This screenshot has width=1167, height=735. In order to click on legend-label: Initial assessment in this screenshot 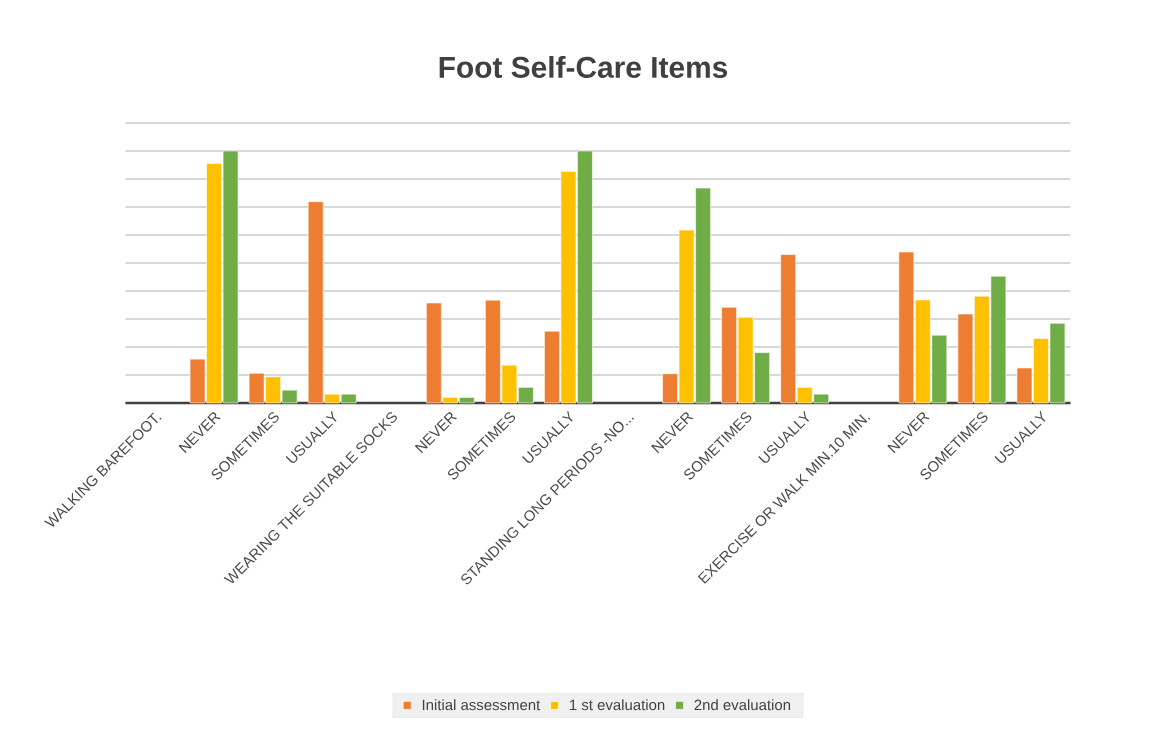, I will do `click(481, 705)`.